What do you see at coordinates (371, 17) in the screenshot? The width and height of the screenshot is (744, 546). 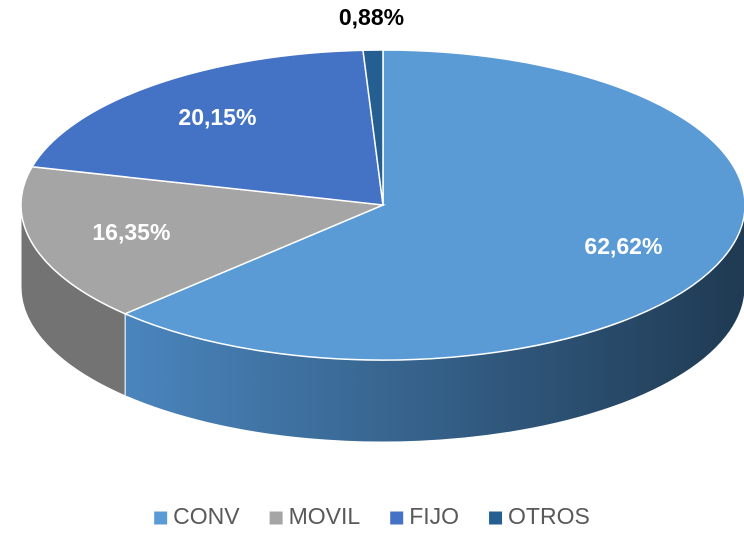 I see `value-label: 0,88%` at bounding box center [371, 17].